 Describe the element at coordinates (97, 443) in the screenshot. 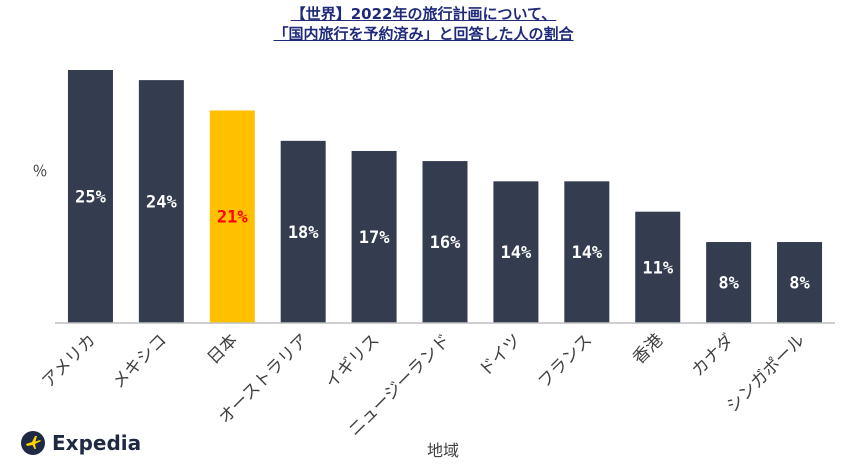

I see `brand-name: Expedia` at that location.